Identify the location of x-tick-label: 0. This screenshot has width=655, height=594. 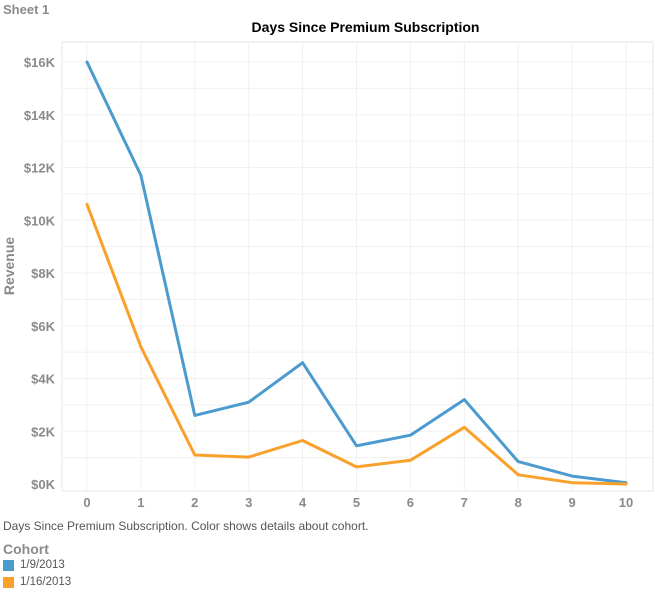
(86, 502).